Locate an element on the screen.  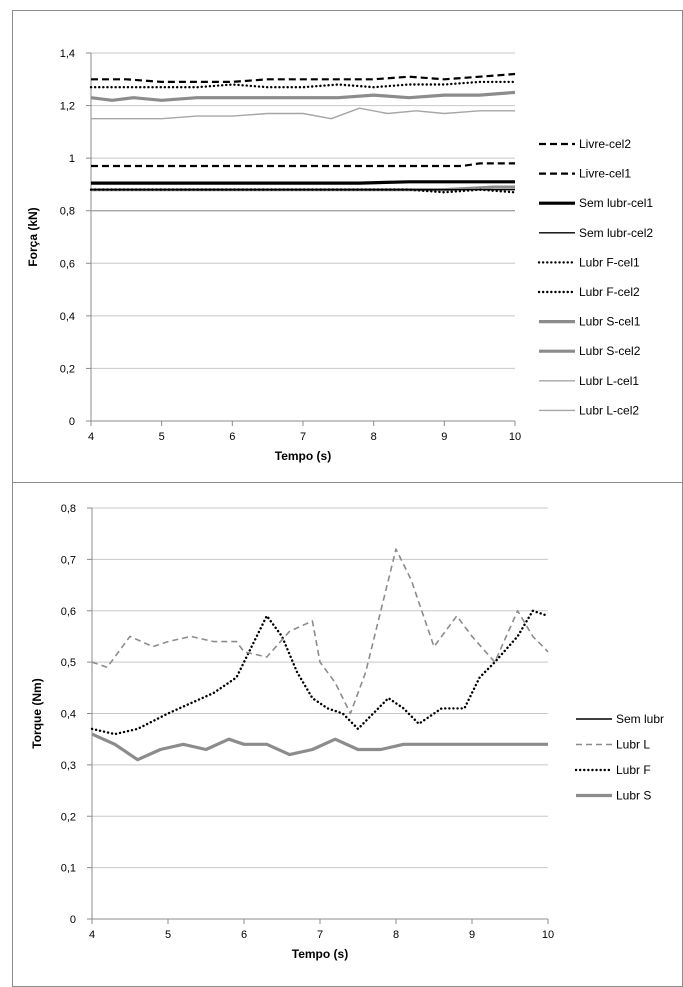
chart0-legend-label: Lubr F-cel1 is located at coordinates (609, 262).